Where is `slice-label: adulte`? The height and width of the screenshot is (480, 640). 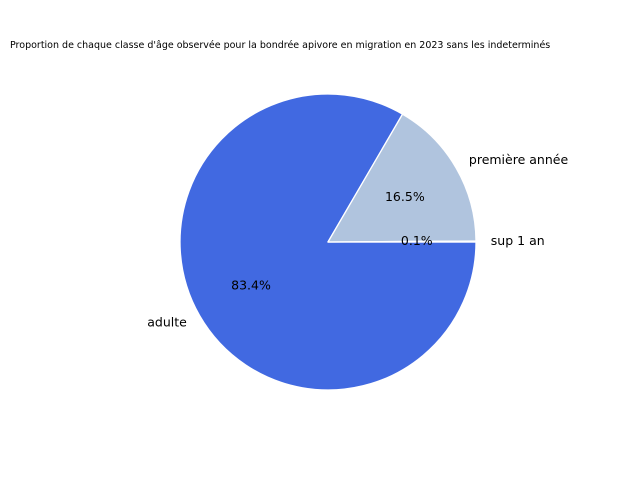
slice-label: adulte is located at coordinates (167, 322).